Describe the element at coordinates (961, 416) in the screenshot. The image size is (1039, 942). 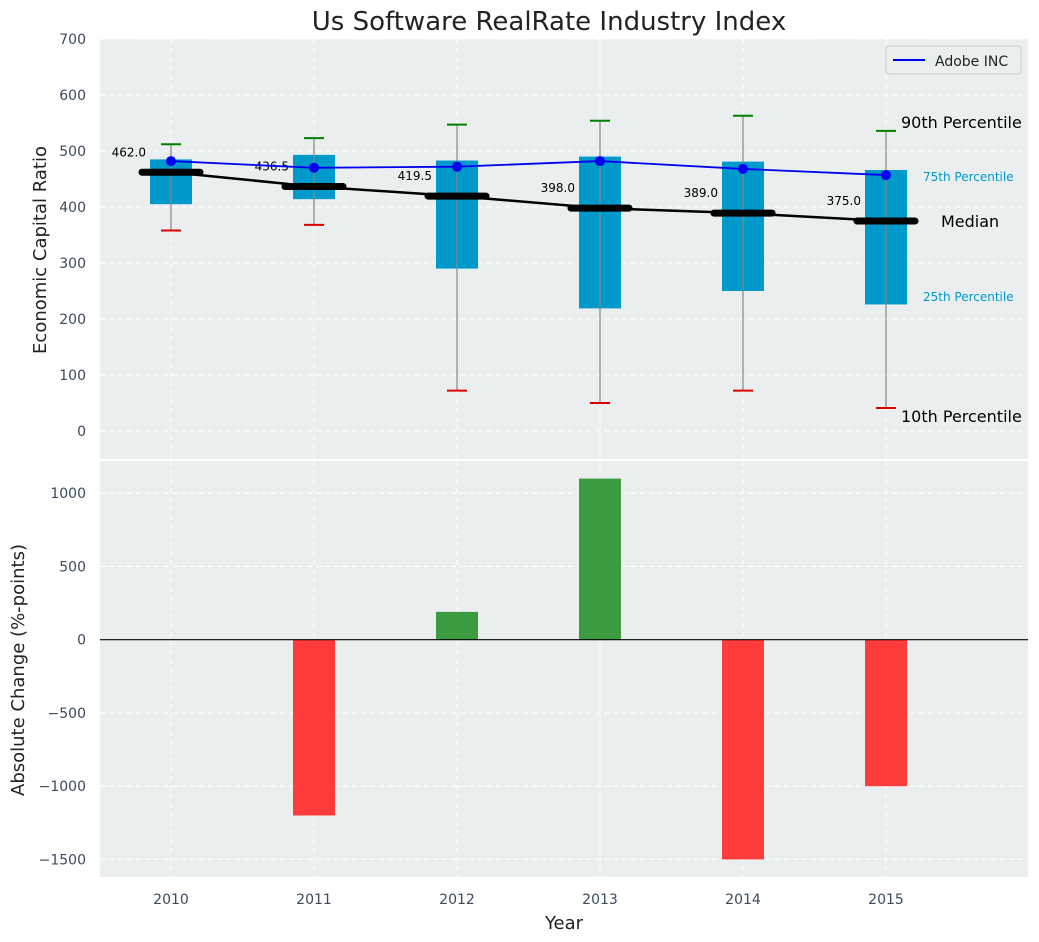
I see `annotation-p10: 10th Percentile` at that location.